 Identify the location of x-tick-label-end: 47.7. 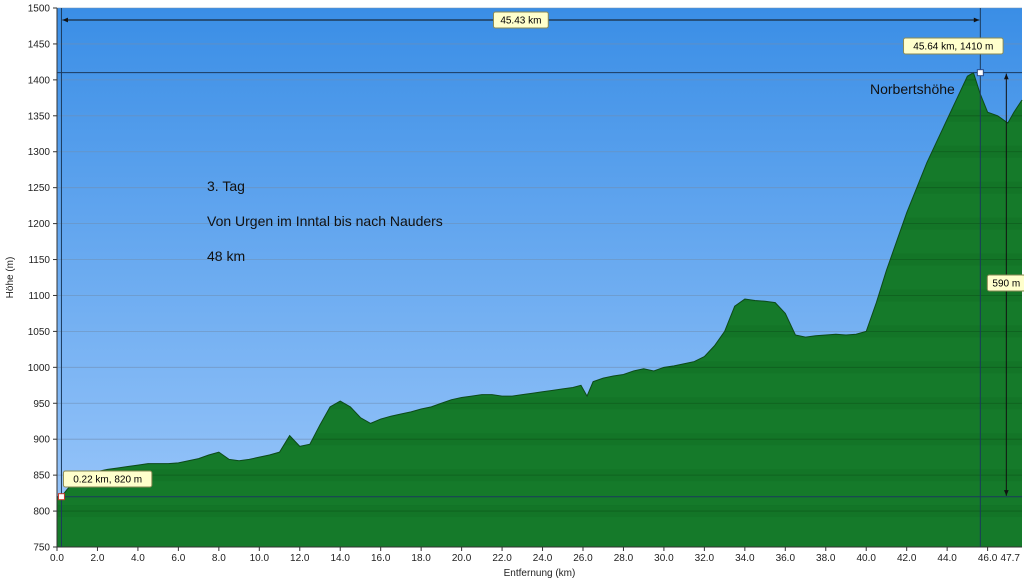
(1011, 558).